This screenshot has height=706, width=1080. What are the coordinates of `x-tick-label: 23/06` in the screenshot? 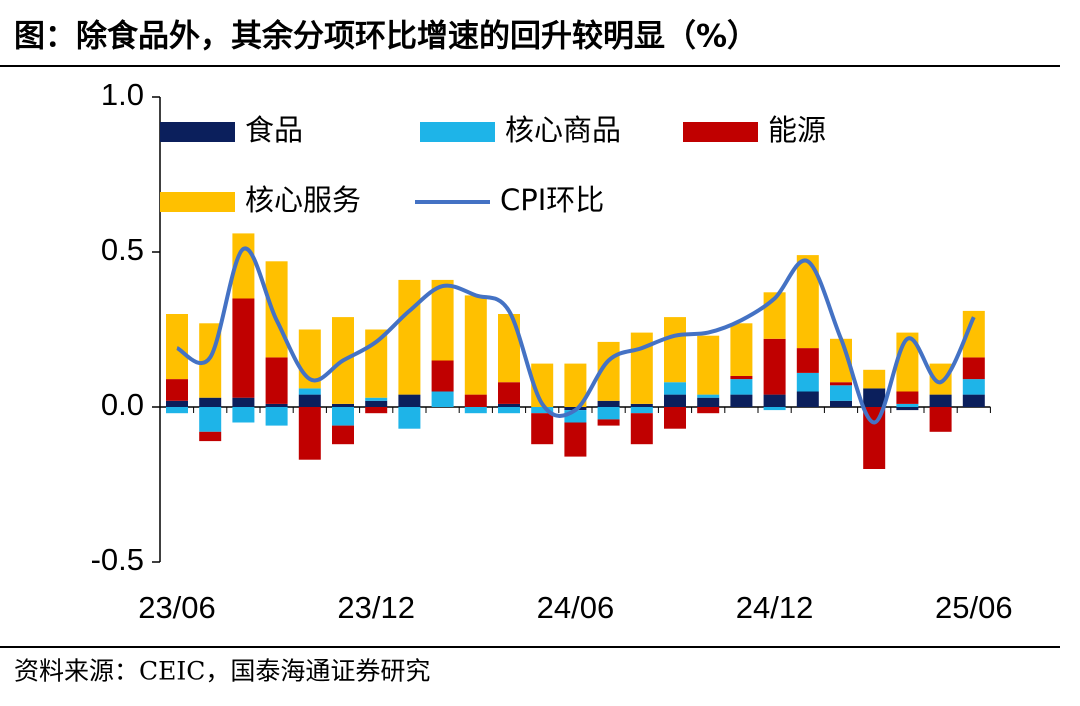 It's located at (177, 607).